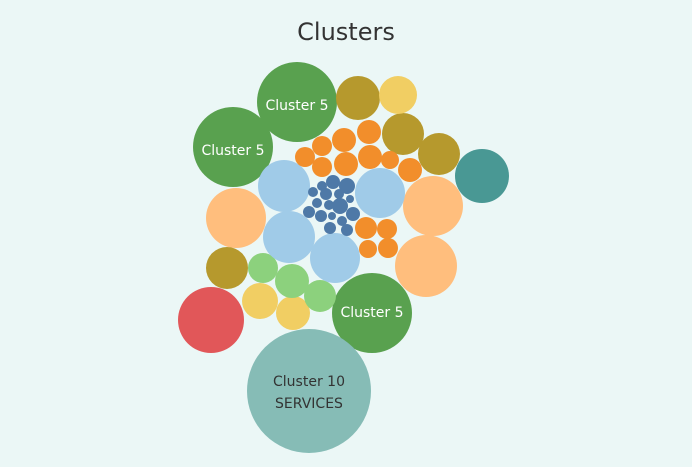 Image resolution: width=692 pixels, height=467 pixels. What do you see at coordinates (309, 382) in the screenshot?
I see `bubble-label-line: Cluster 10` at bounding box center [309, 382].